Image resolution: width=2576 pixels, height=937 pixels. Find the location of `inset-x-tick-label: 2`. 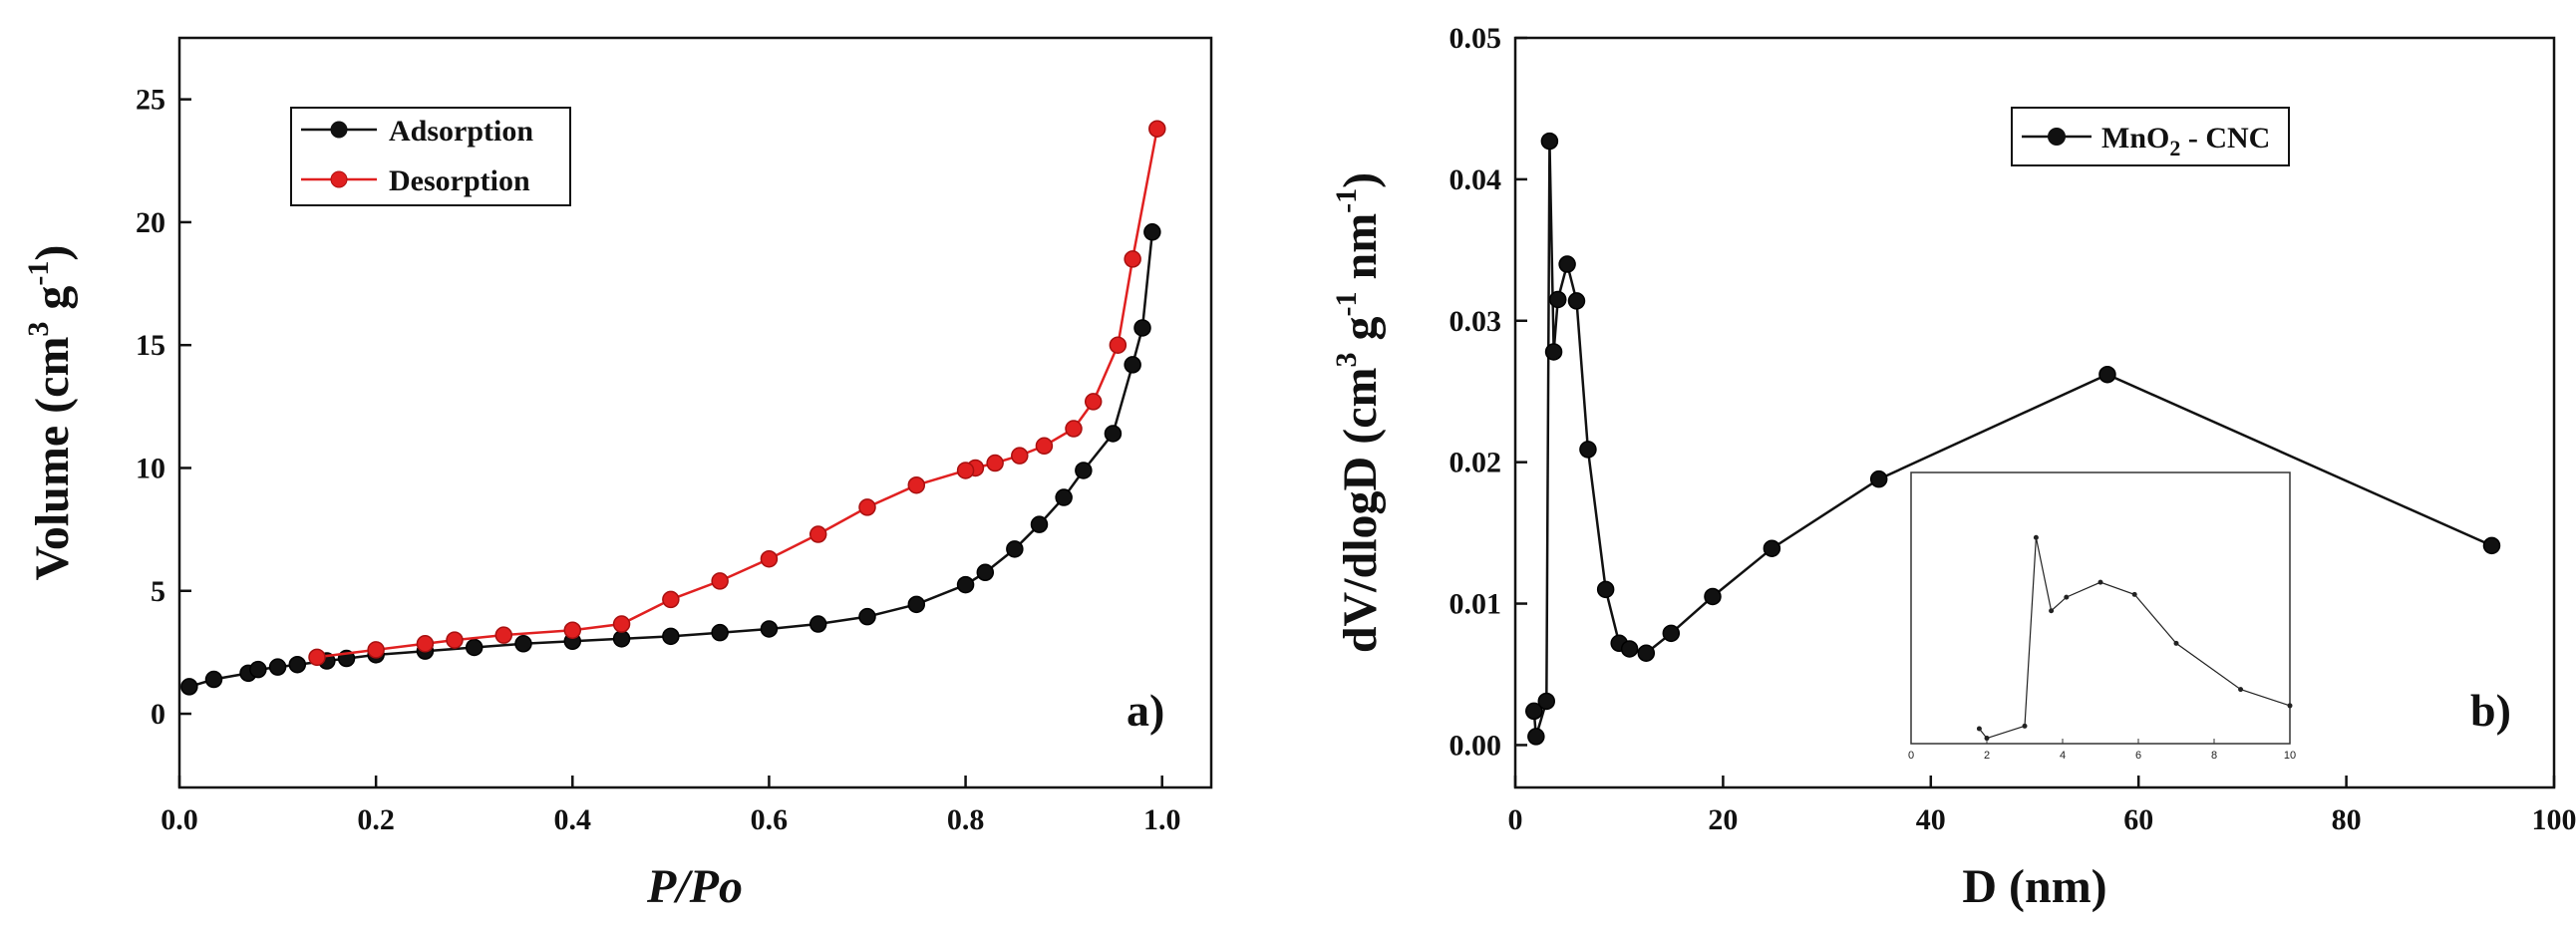

inset-x-tick-label: 2 is located at coordinates (1987, 756).